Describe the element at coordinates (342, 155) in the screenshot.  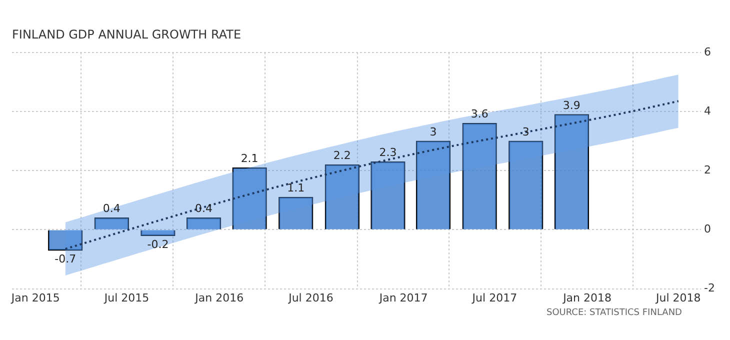
I see `data-label: 2.2` at that location.